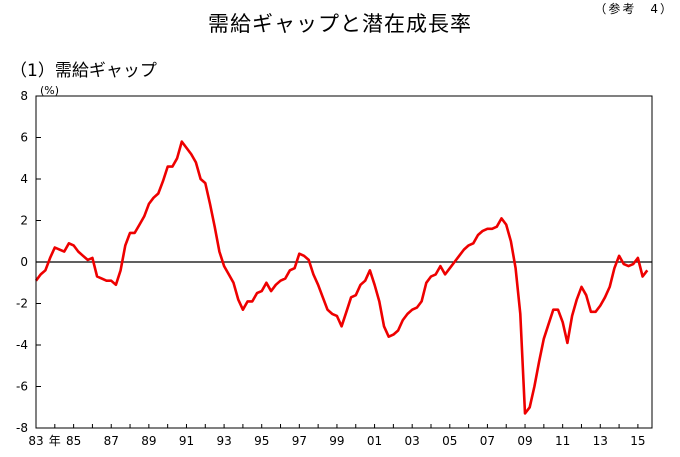 The width and height of the screenshot is (680, 457). I want to click on y-tick-label: -2, so click(22, 304).